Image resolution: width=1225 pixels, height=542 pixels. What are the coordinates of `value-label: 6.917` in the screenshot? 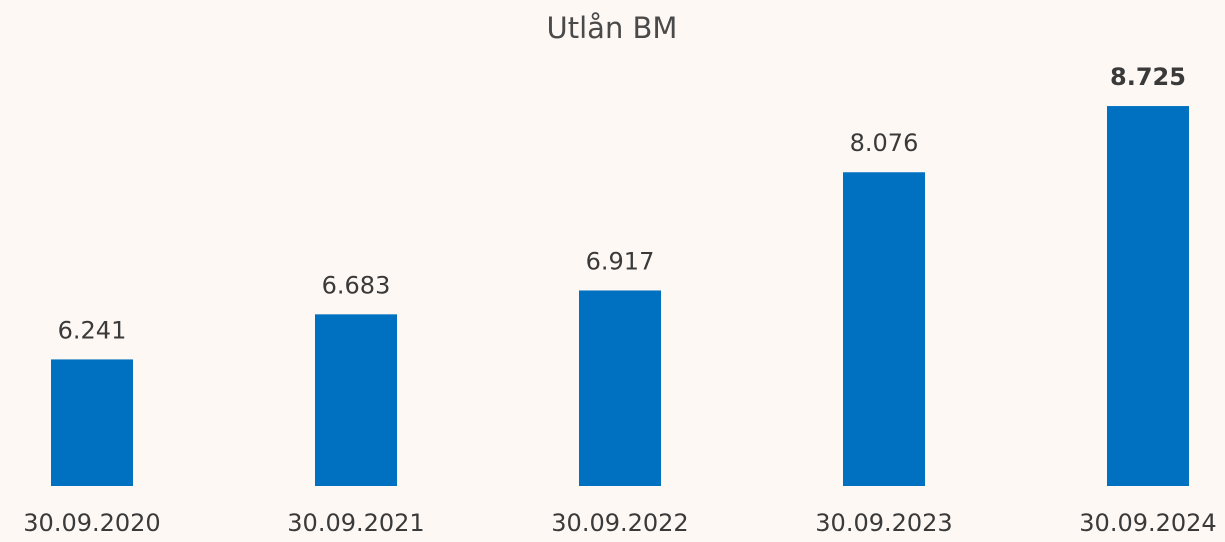 It's located at (620, 261).